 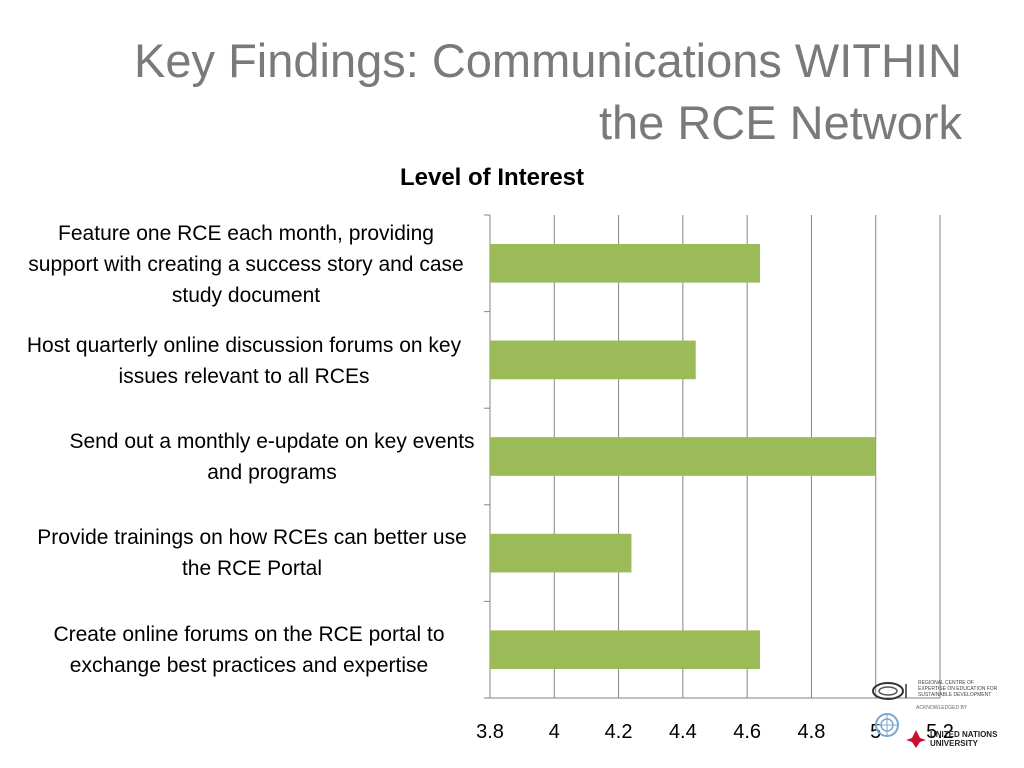 I want to click on x-tick-label: 5.2, so click(x=940, y=732).